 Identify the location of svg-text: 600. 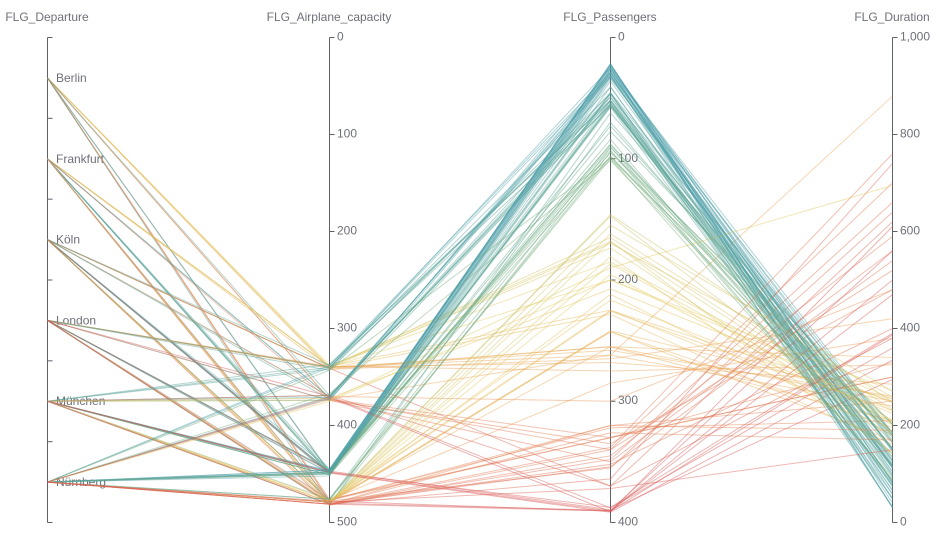
(910, 231).